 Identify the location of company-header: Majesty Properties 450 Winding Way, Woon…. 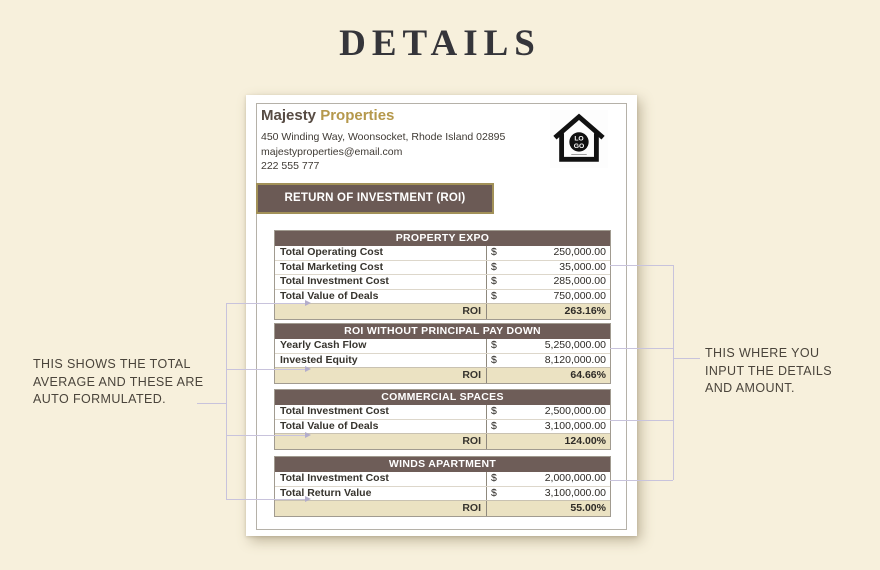
(383, 140).